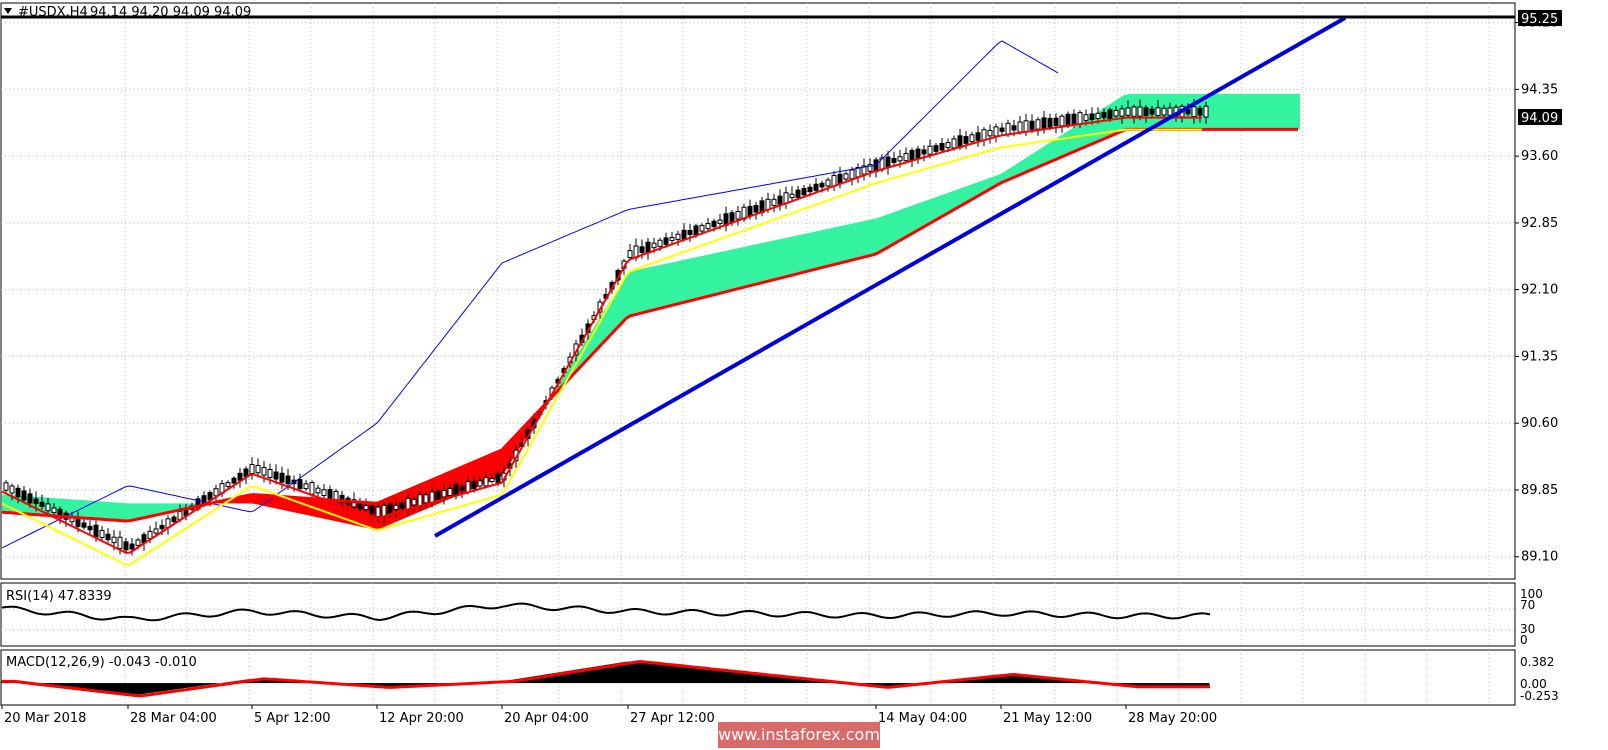 The image size is (1608, 750). I want to click on time-tick-label: 27 Apr 12:00, so click(672, 718).